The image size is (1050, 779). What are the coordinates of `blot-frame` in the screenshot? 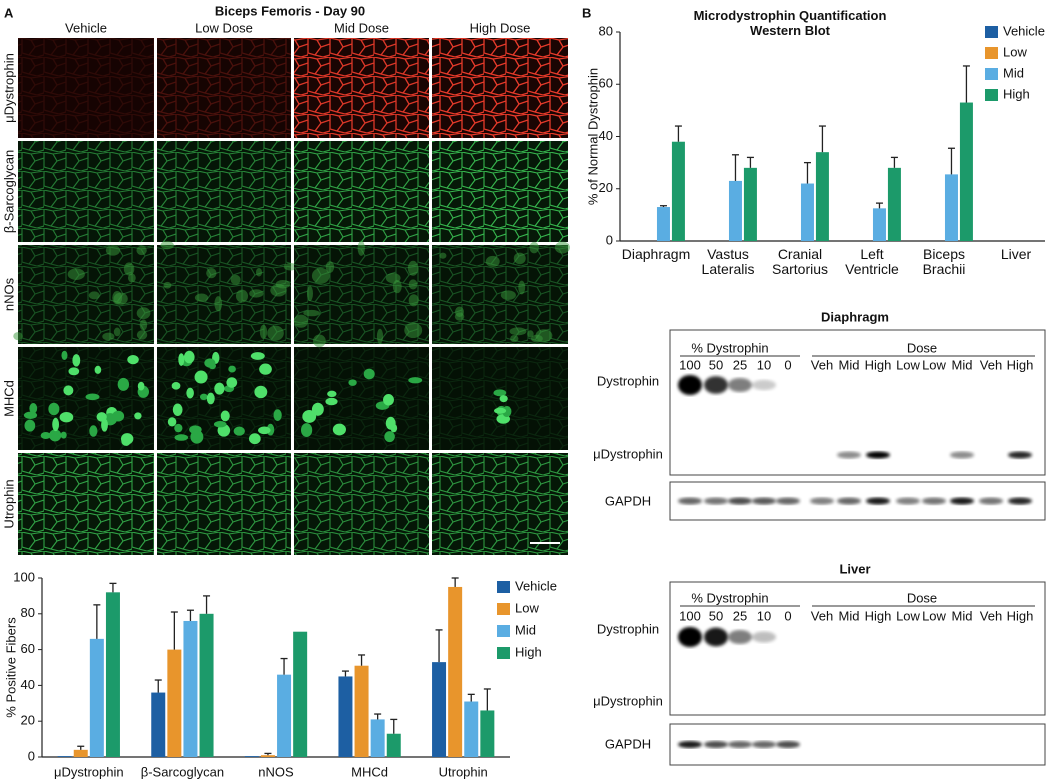 It's located at (857, 648).